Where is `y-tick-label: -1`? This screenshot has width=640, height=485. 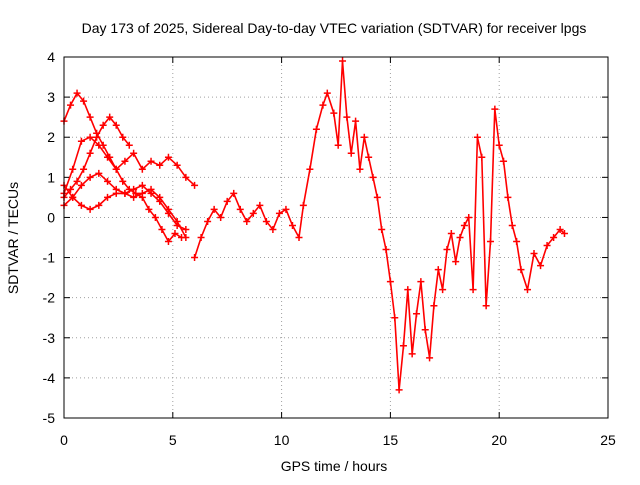
y-tick-label: -1 is located at coordinates (49, 258).